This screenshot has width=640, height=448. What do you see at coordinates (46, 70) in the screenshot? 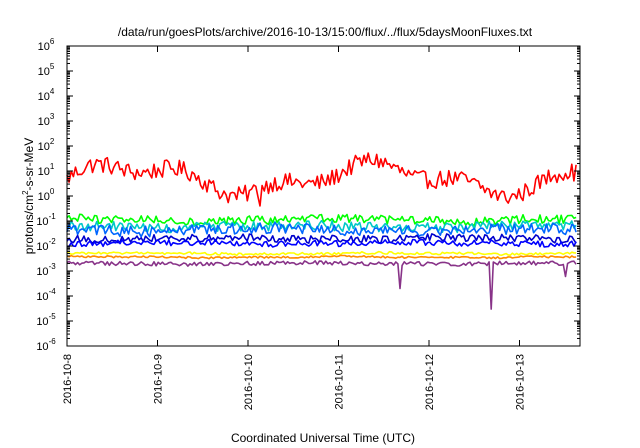
I see `y-tick-label: 10⁵` at bounding box center [46, 70].